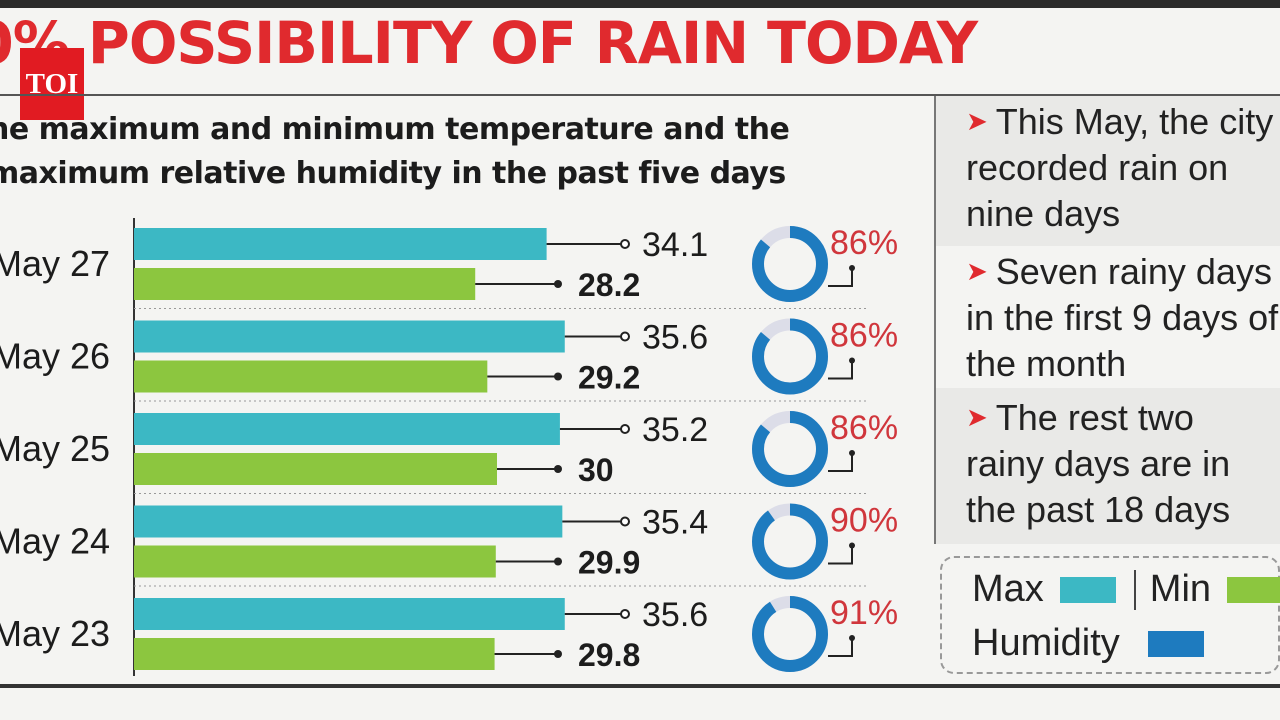  I want to click on note-1-line-3: nine days, so click(1043, 213).